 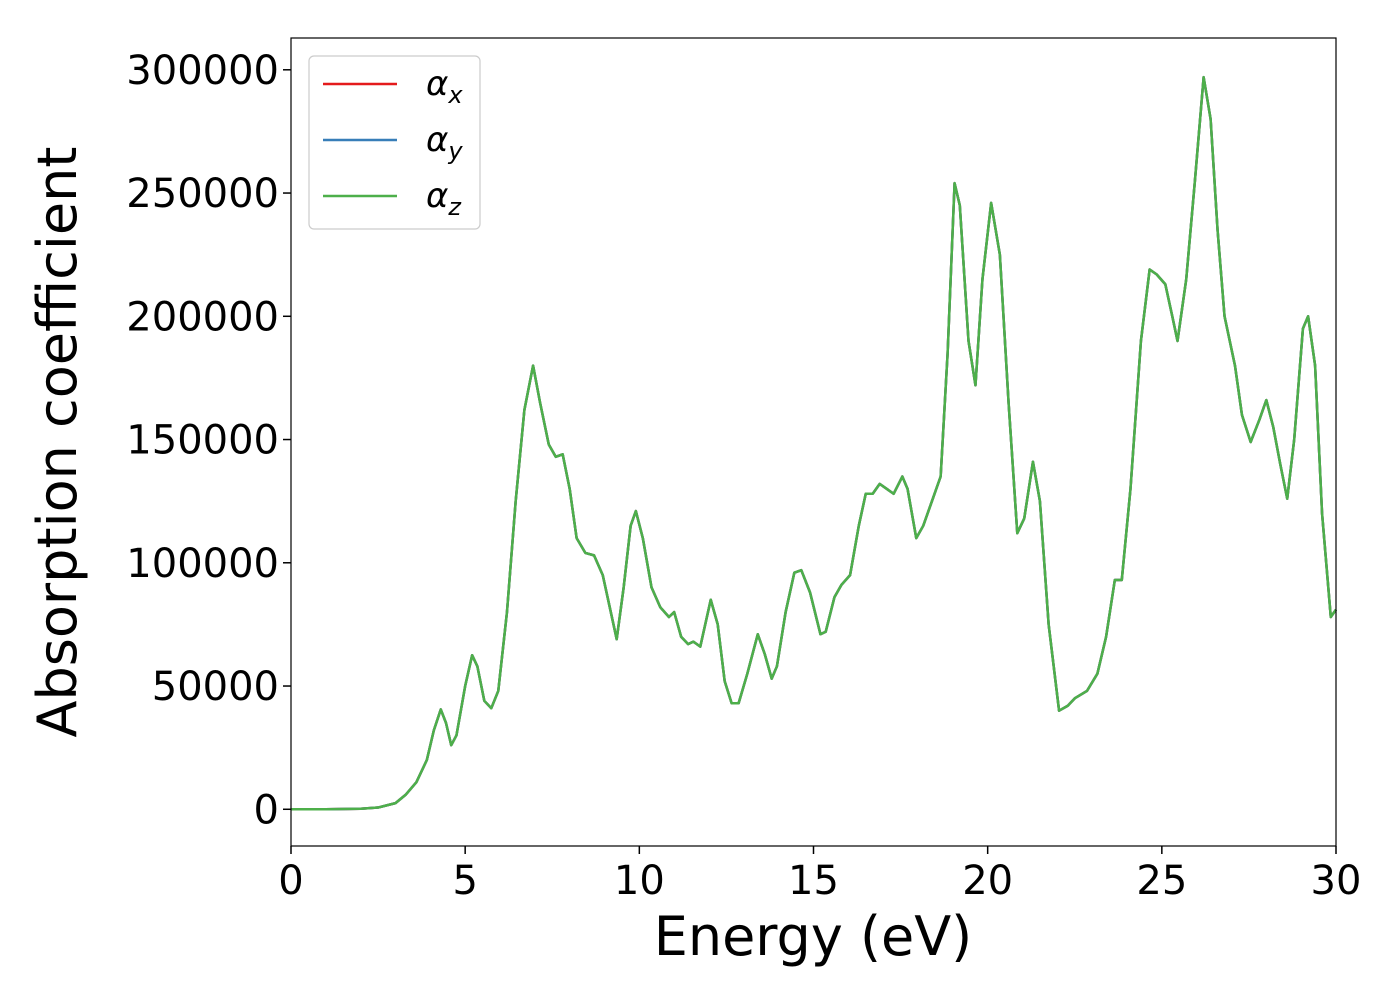 I want to click on legend-label: αx, so click(x=444, y=86).